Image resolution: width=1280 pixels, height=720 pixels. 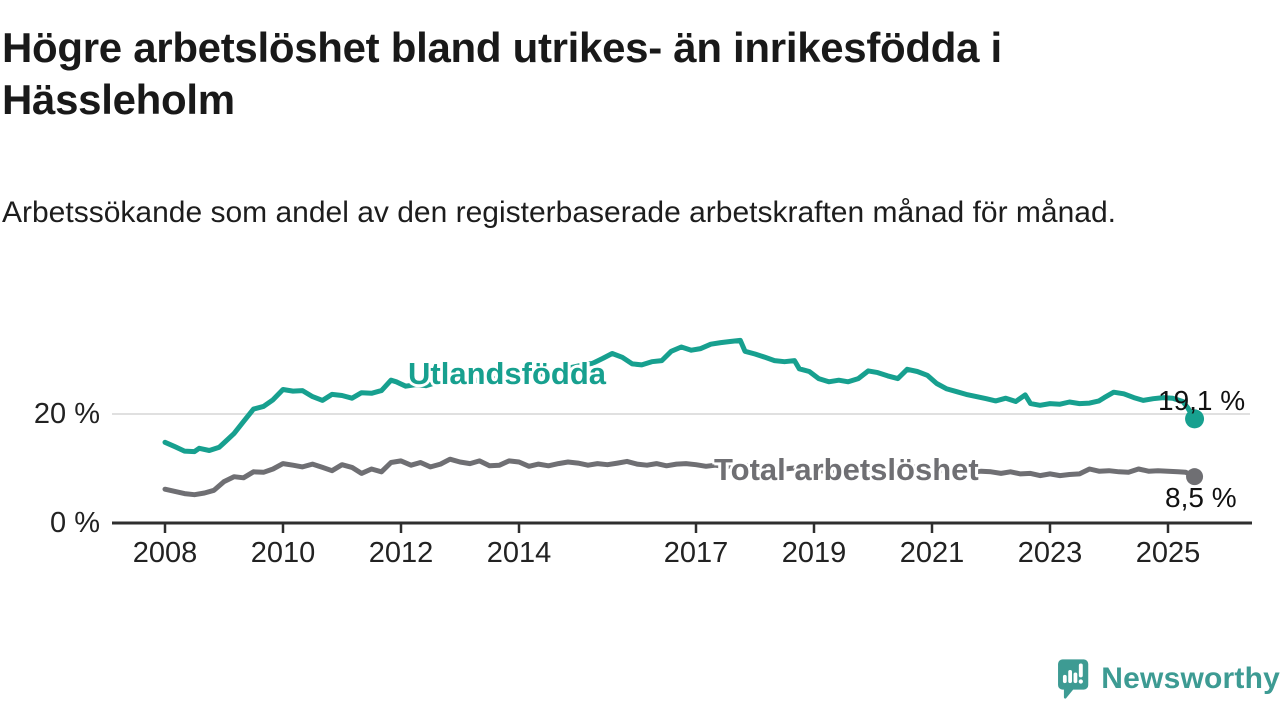 What do you see at coordinates (507, 373) in the screenshot?
I see `series-label-utlandsfodda: Utlandsfödda` at bounding box center [507, 373].